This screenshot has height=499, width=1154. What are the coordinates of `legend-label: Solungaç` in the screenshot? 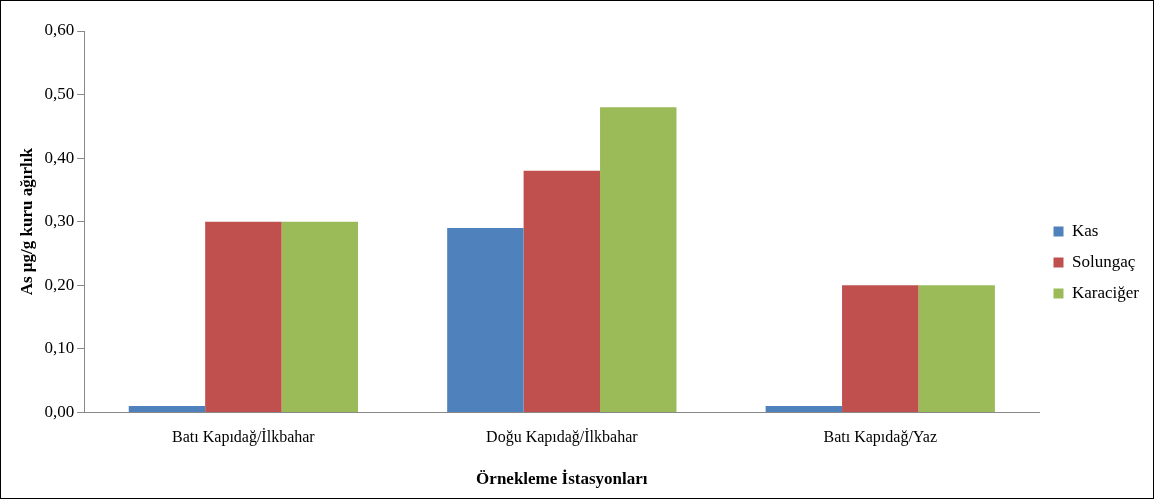 It's located at (1104, 261).